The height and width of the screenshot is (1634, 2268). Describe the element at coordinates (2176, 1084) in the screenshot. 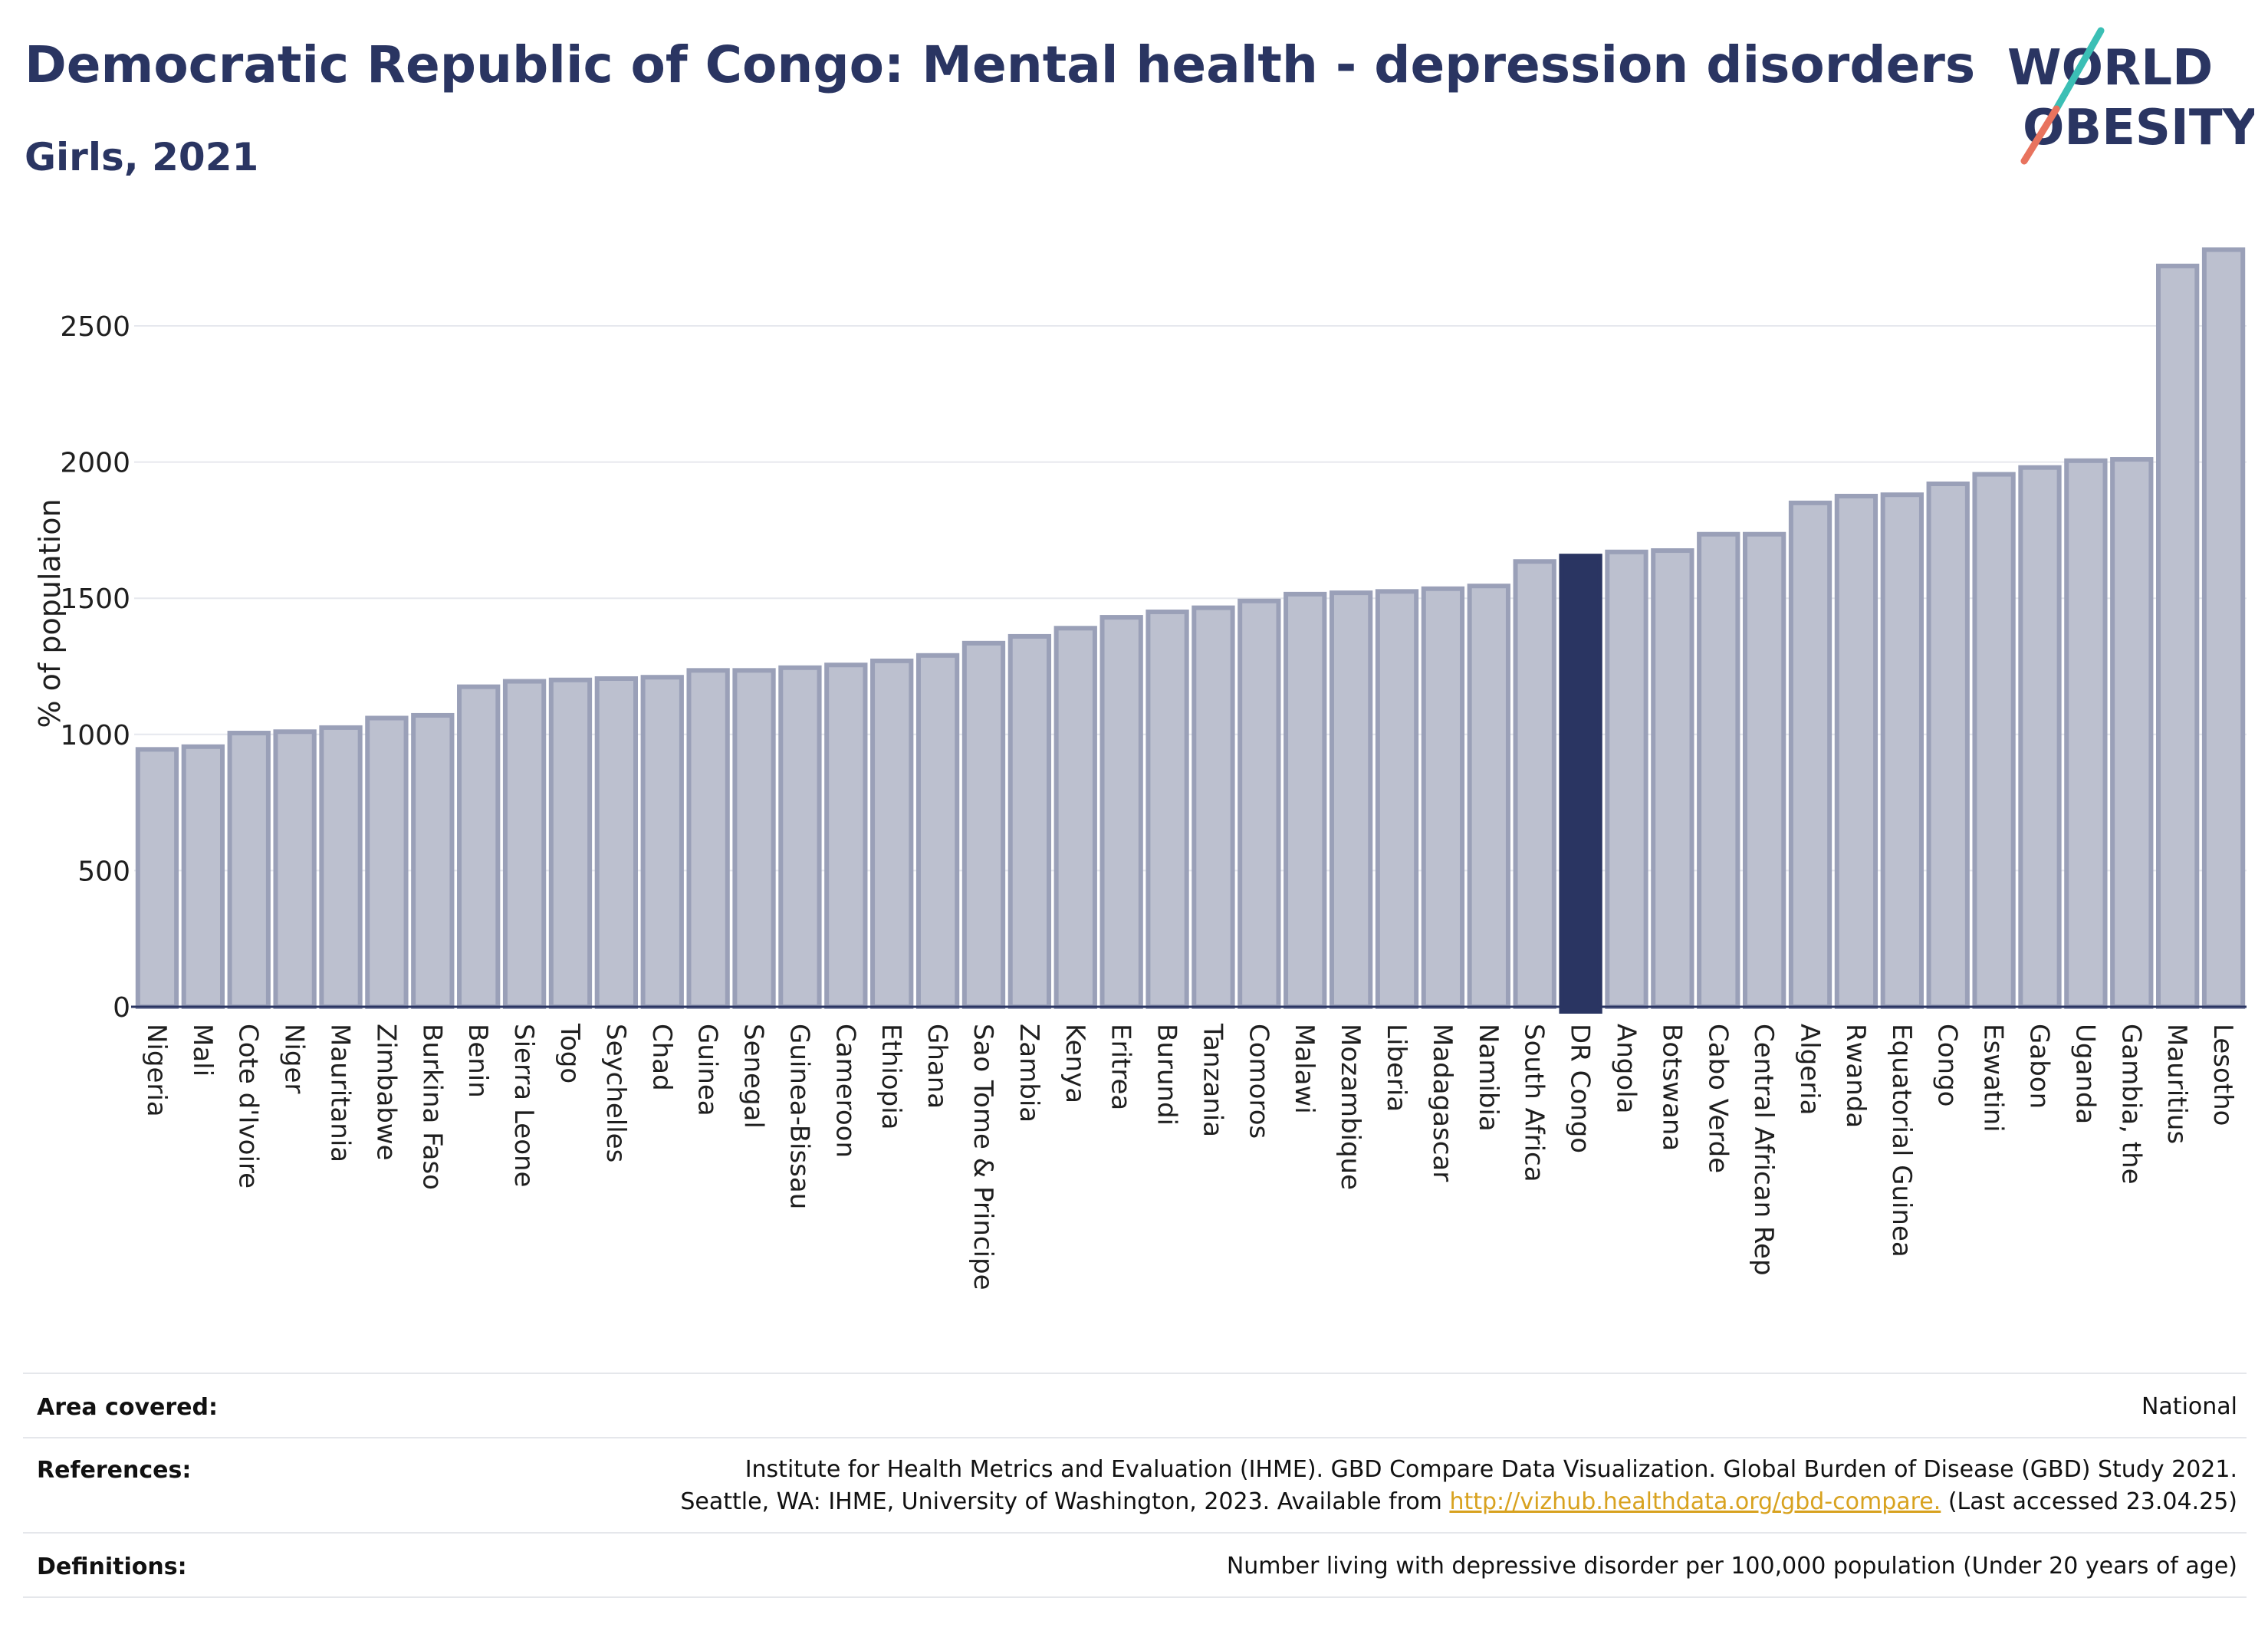

I see `x-tick-label: Mauritius` at that location.